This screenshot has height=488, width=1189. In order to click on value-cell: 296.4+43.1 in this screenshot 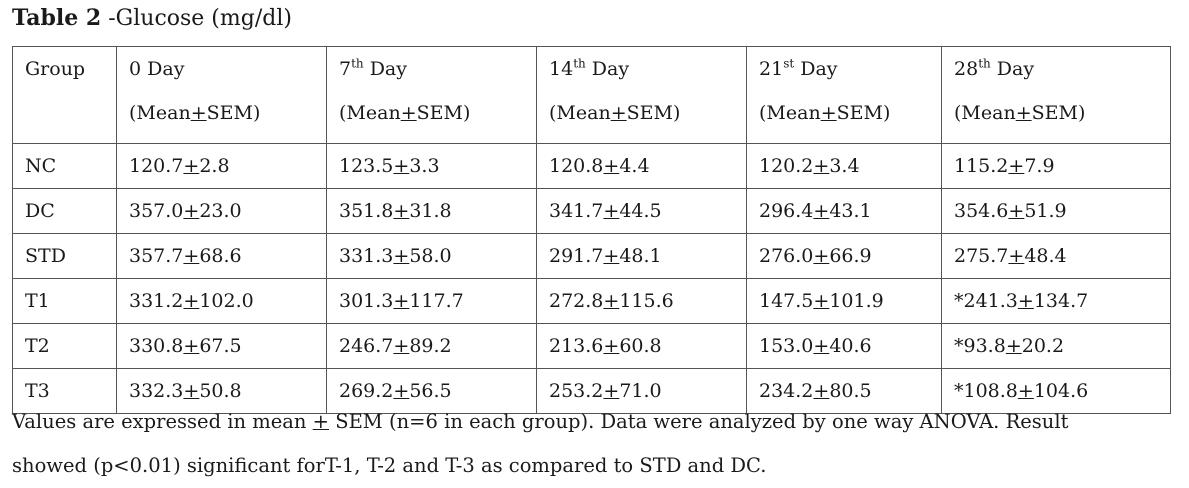, I will do `click(844, 211)`.